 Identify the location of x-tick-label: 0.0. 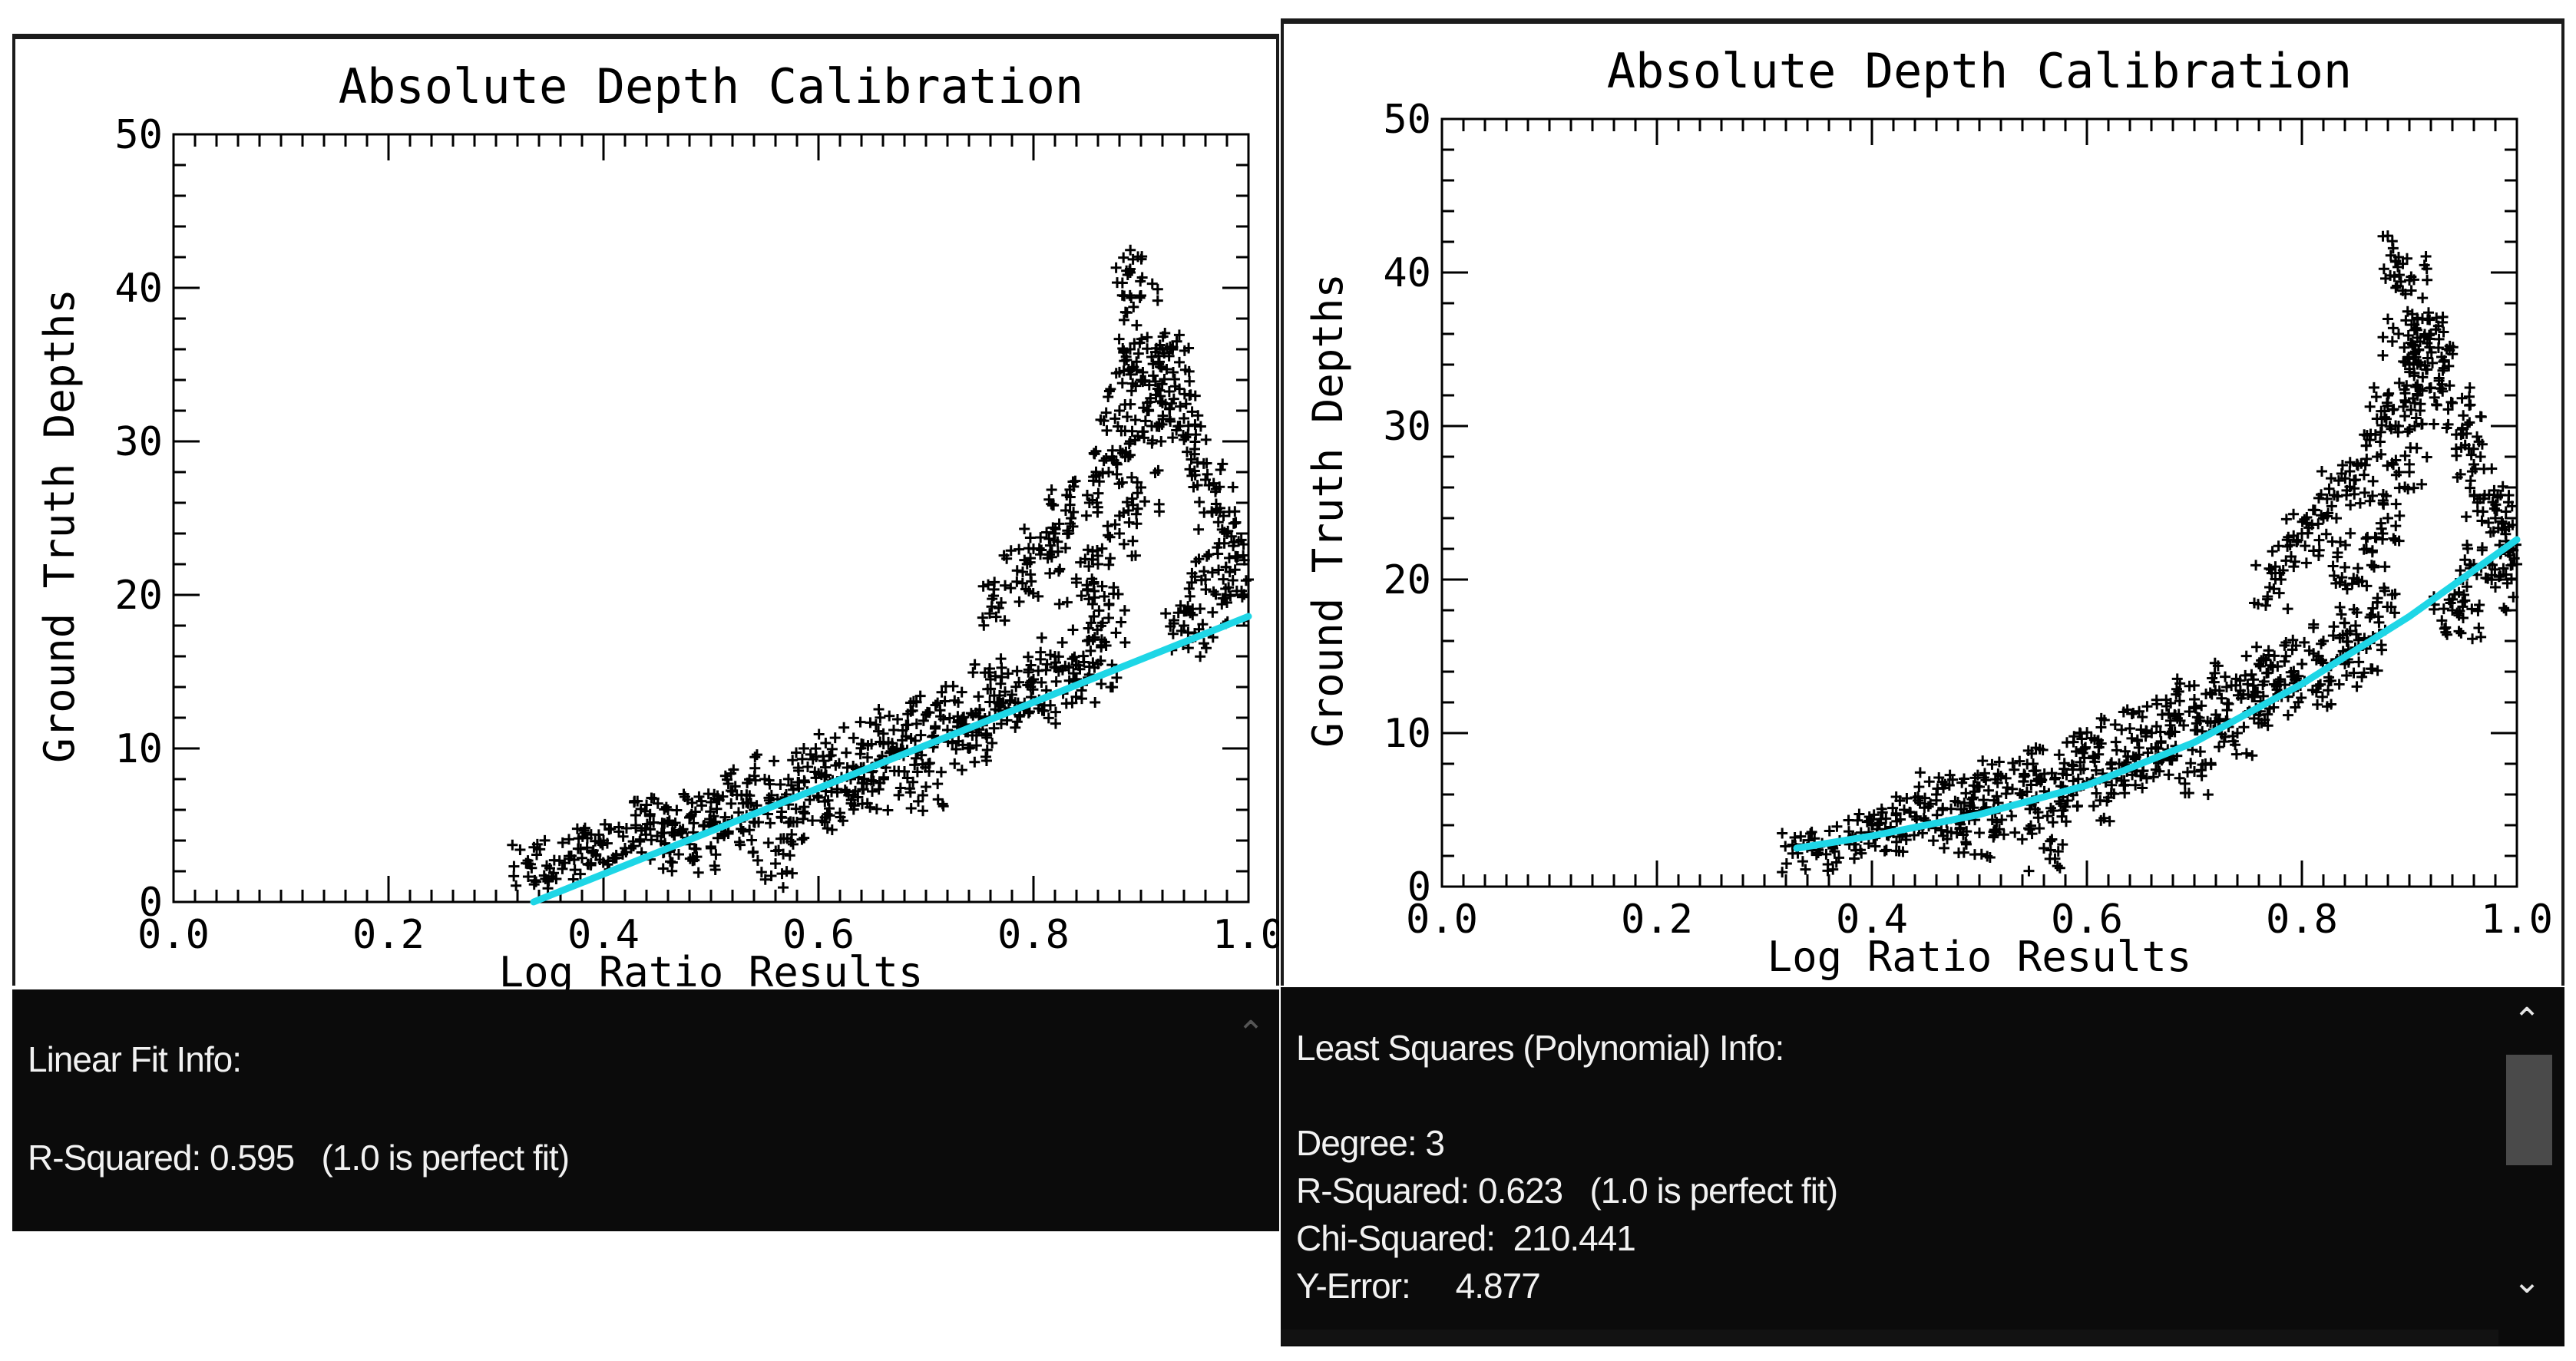
(173, 935).